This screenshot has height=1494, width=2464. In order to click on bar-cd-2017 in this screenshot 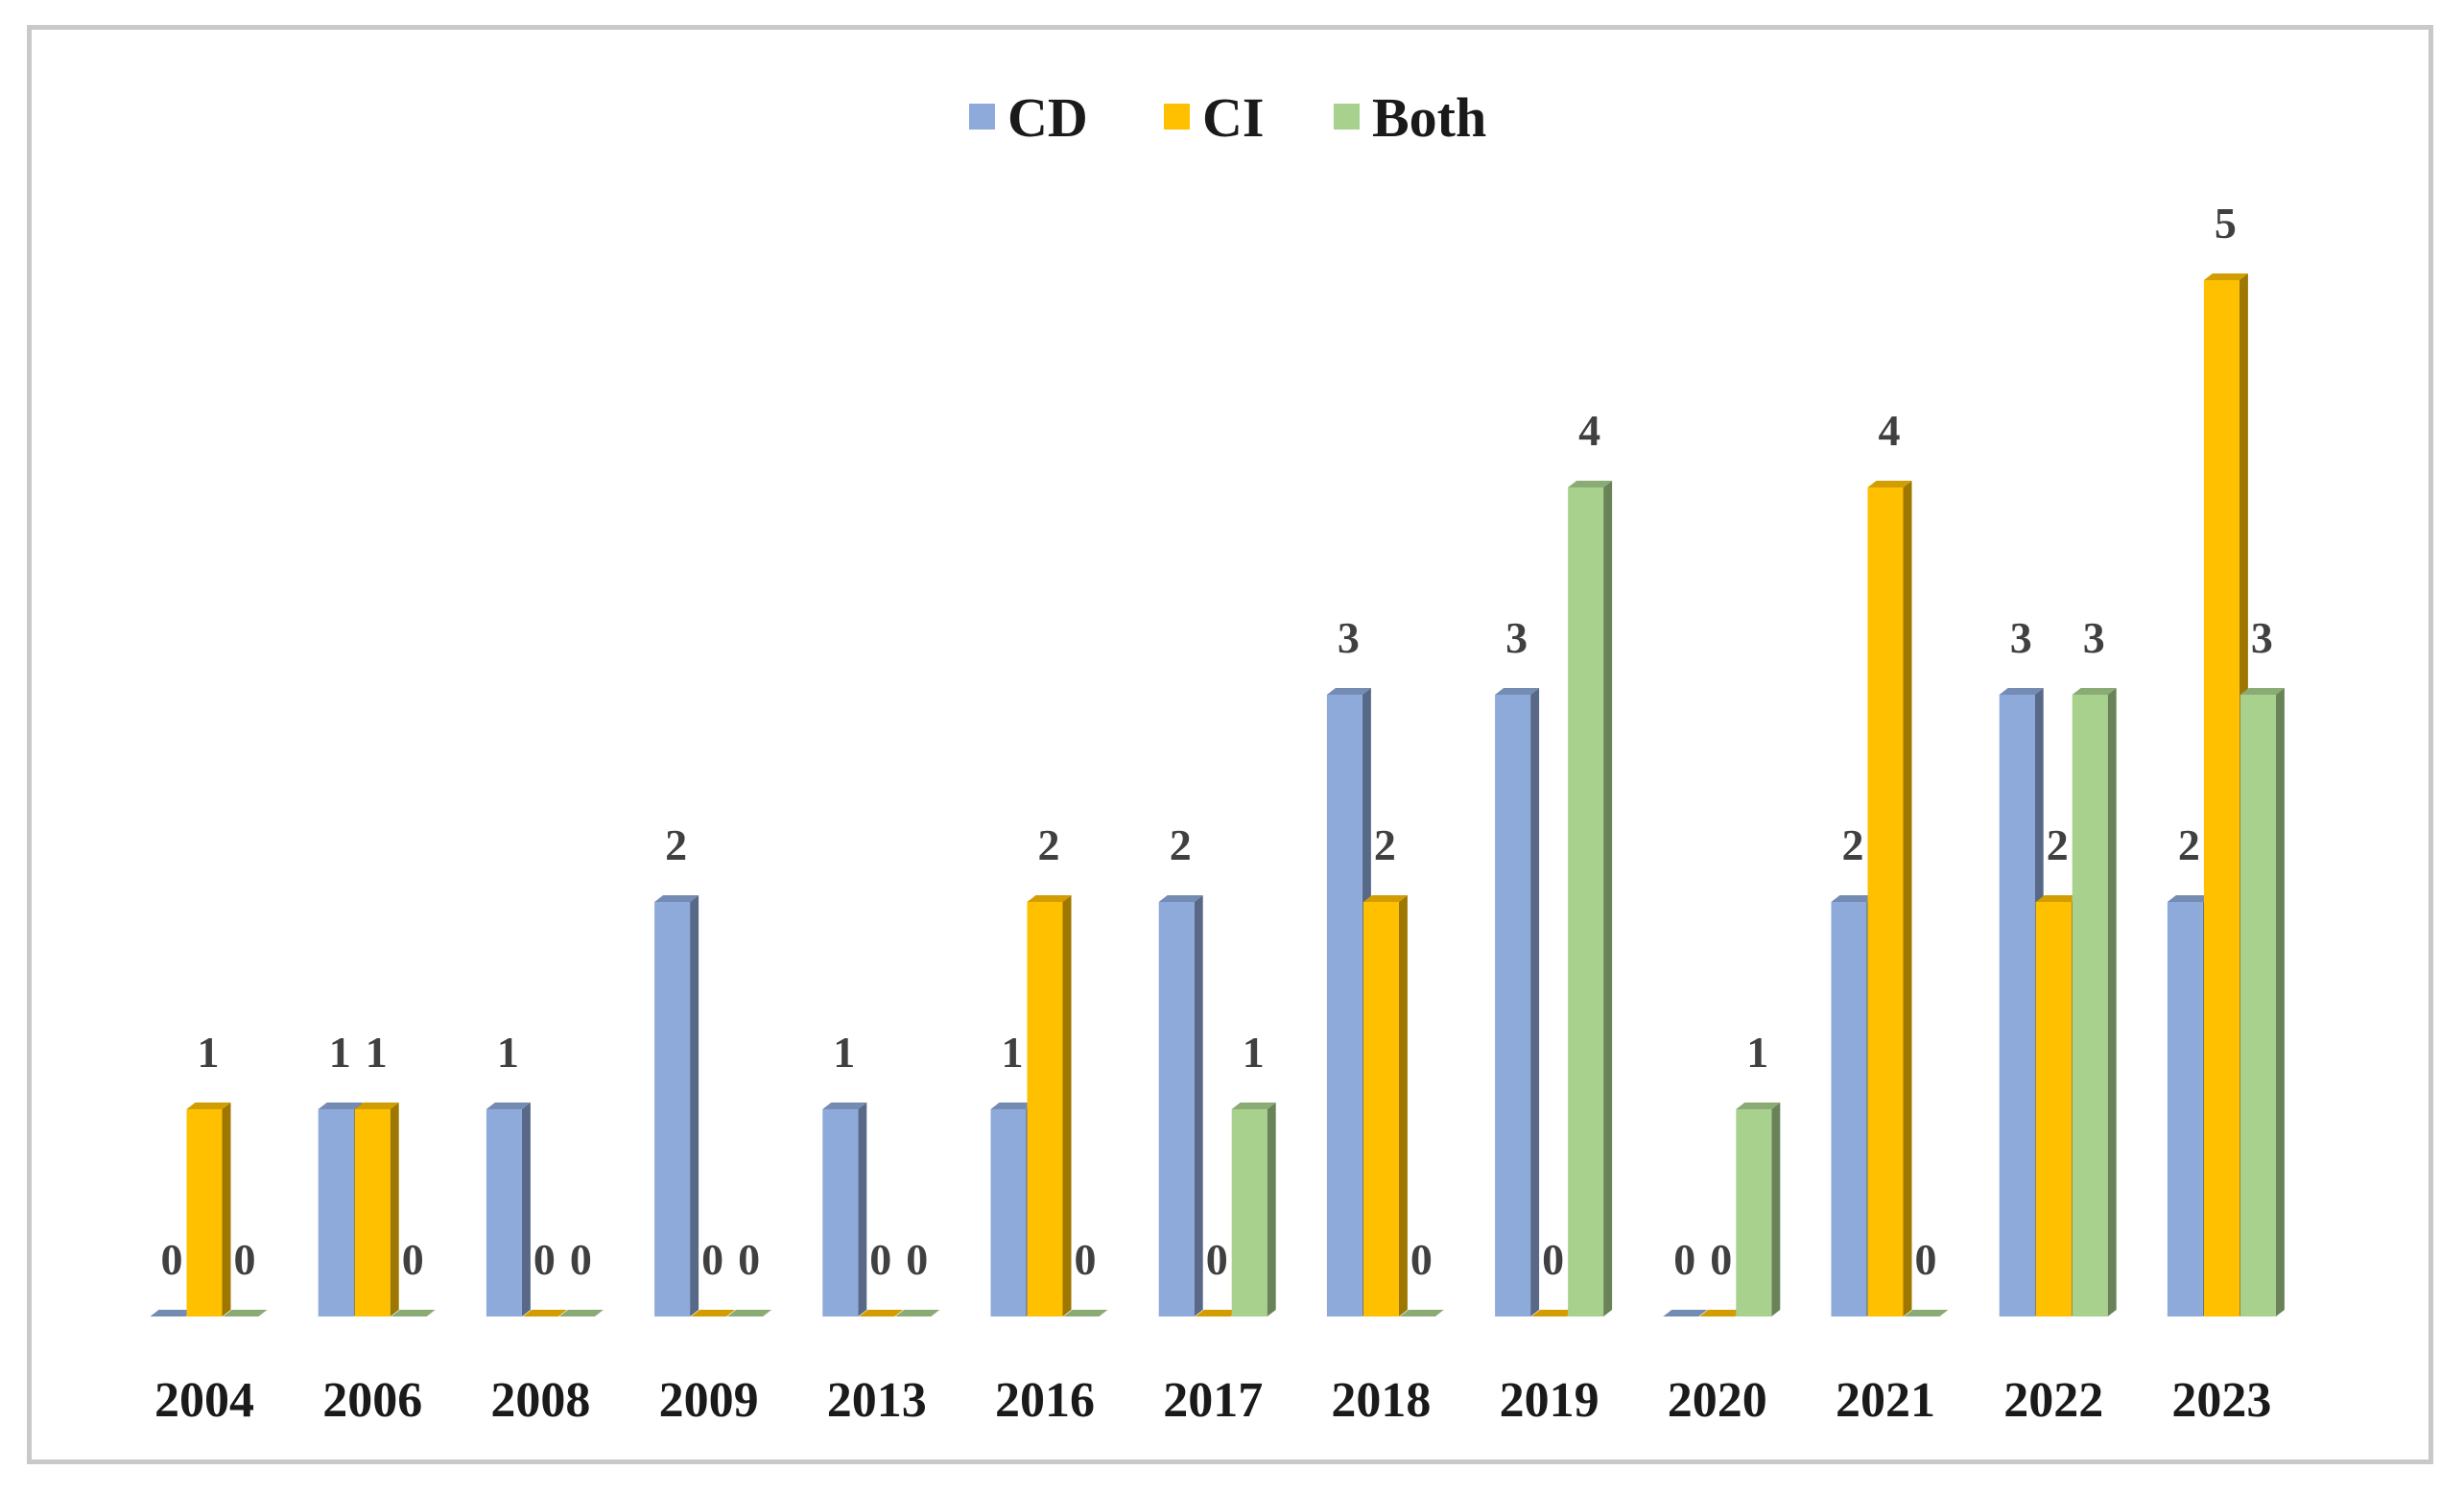, I will do `click(1180, 1106)`.